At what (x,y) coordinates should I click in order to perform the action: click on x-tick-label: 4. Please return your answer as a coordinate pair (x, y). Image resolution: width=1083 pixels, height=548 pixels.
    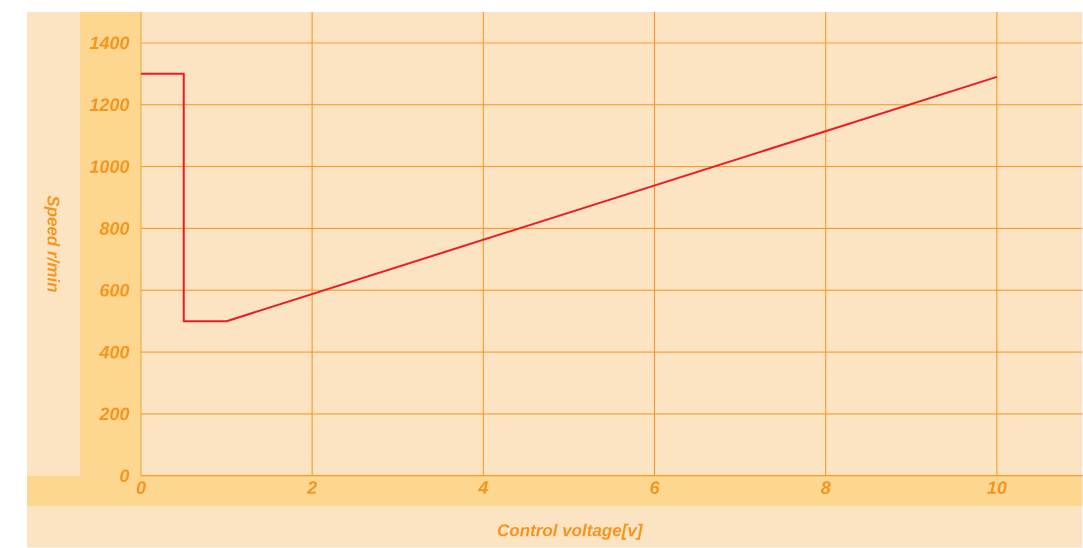
    Looking at the image, I should click on (483, 487).